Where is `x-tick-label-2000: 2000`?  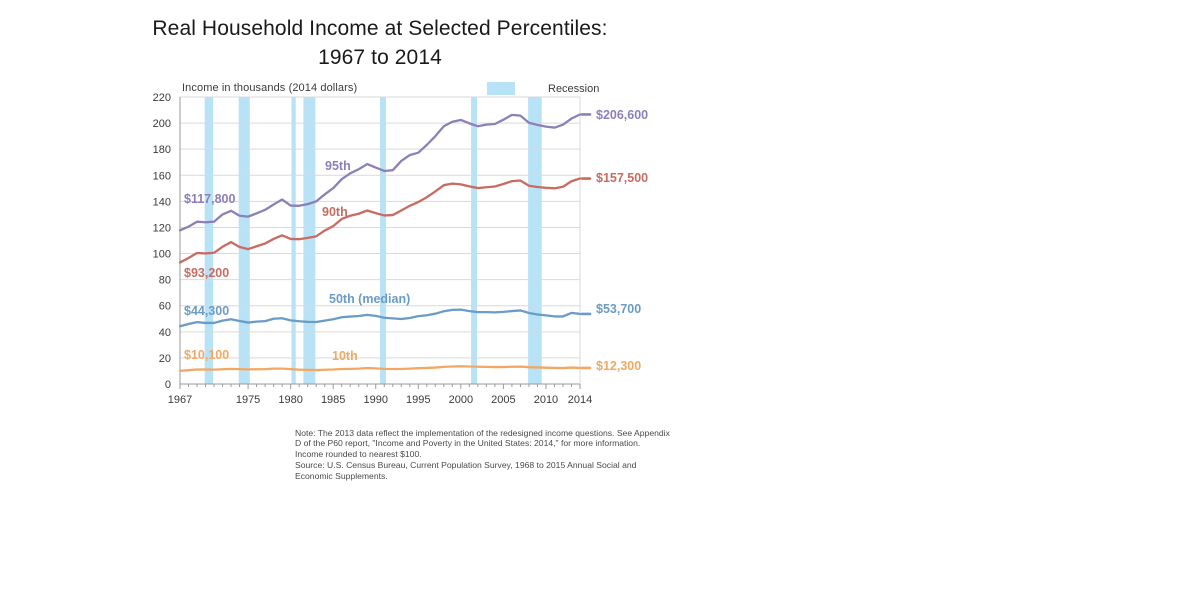 x-tick-label-2000: 2000 is located at coordinates (461, 400).